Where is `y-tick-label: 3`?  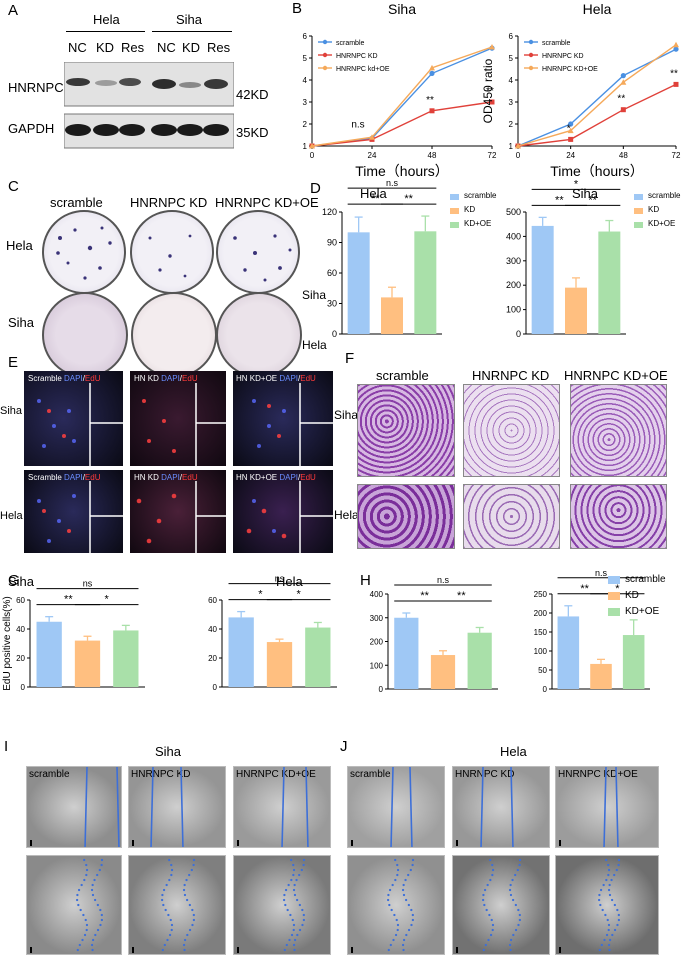 y-tick-label: 3 is located at coordinates (305, 102).